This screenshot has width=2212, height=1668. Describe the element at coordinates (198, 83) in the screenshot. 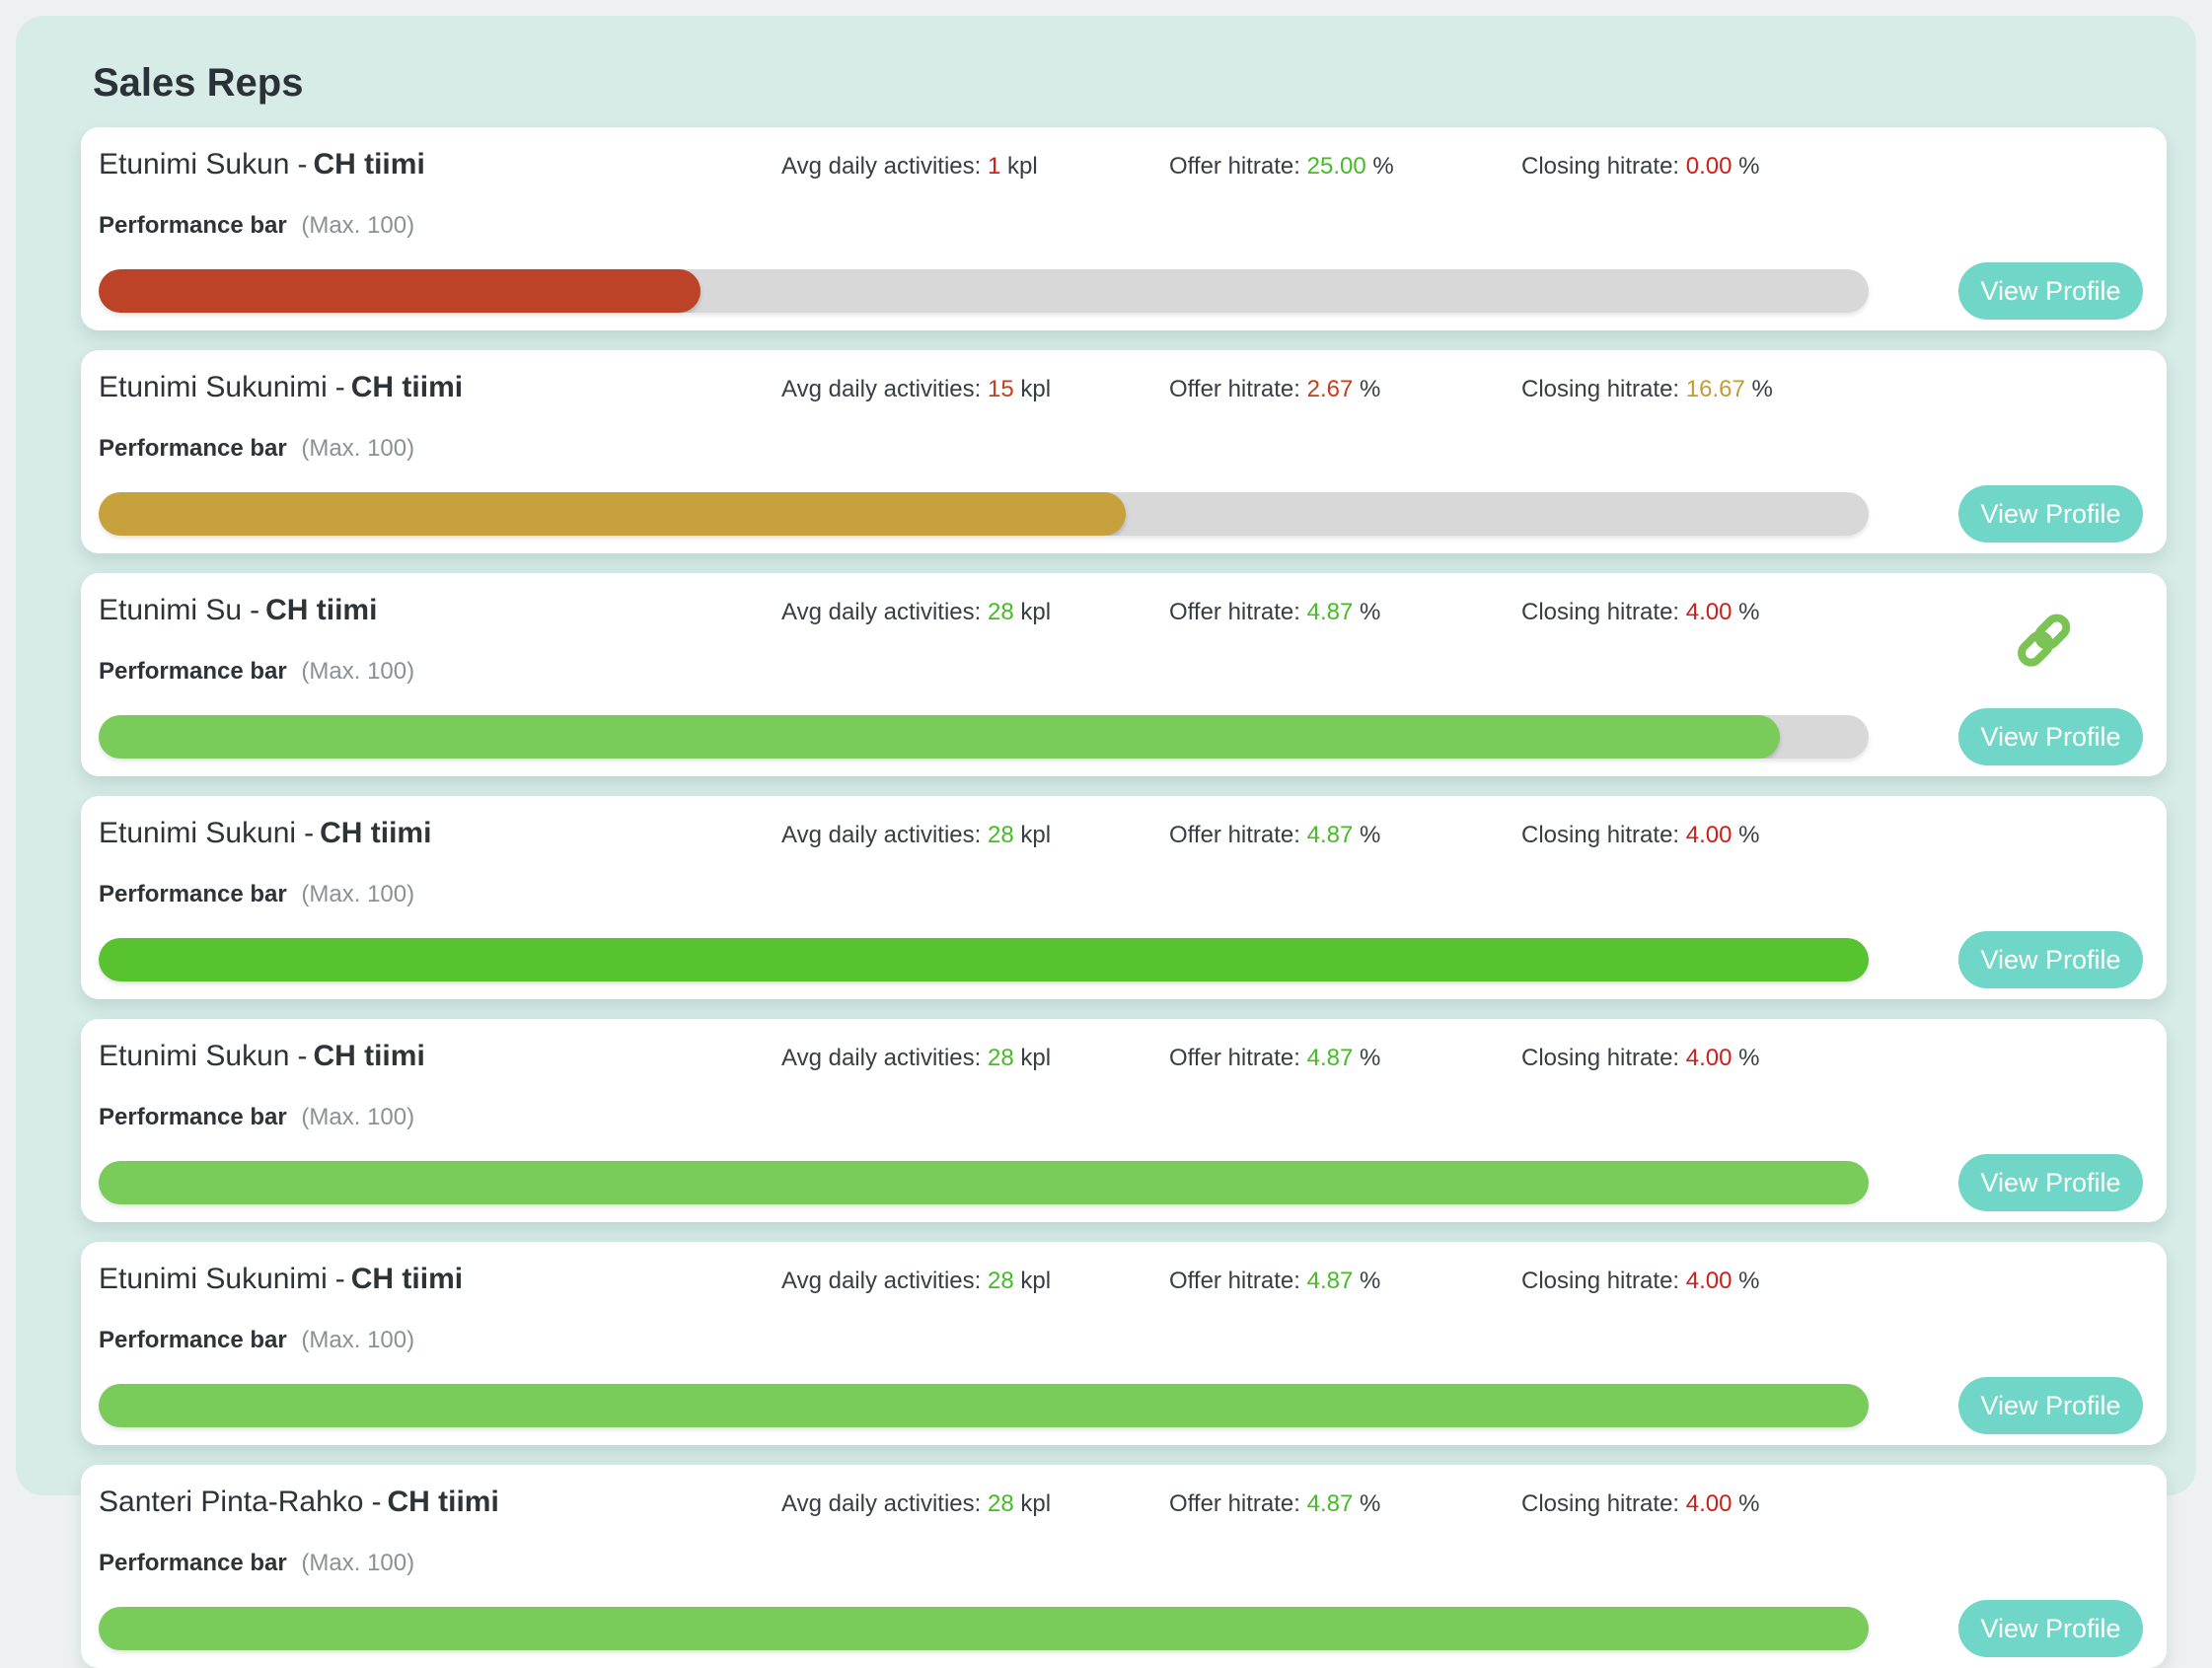

I see `page-title: Sales Reps` at that location.